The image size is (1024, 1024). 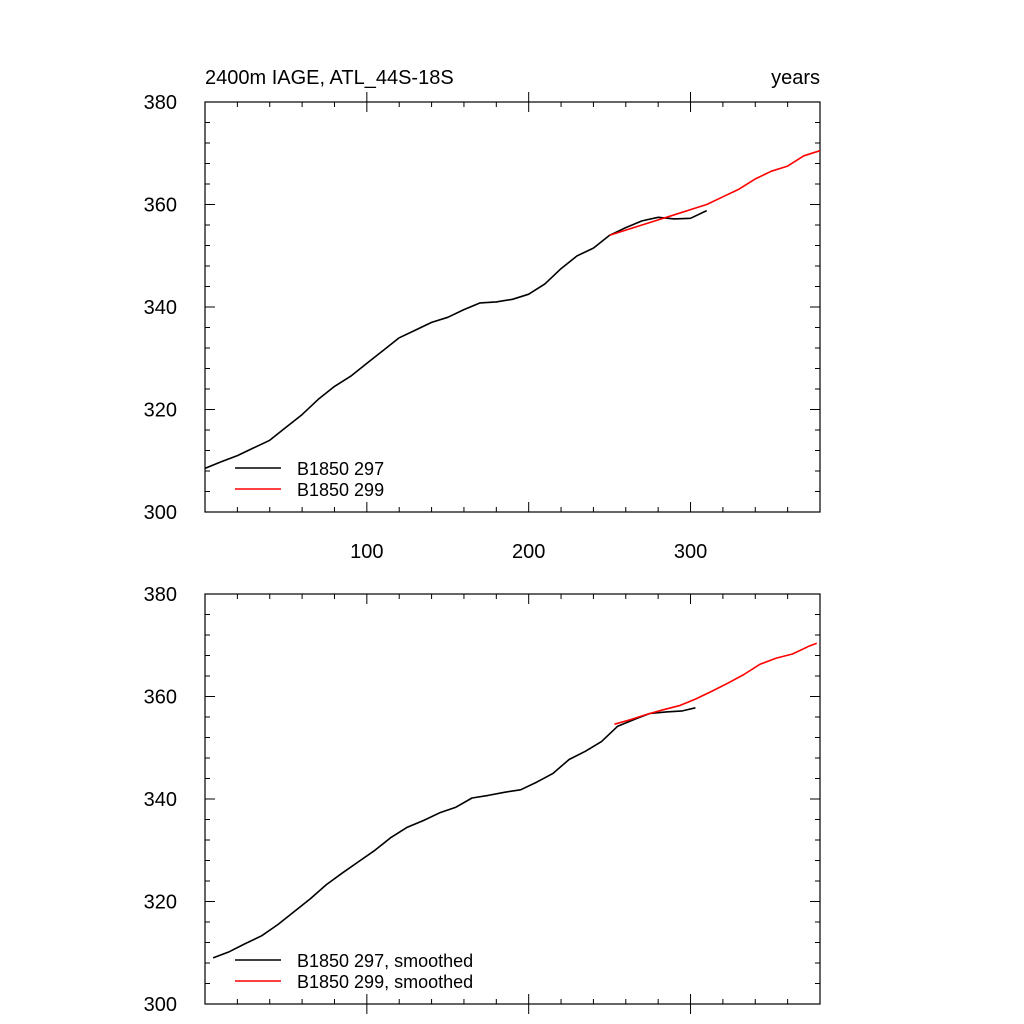 I want to click on legend-label: B1850 297, smoothed, so click(x=385, y=961).